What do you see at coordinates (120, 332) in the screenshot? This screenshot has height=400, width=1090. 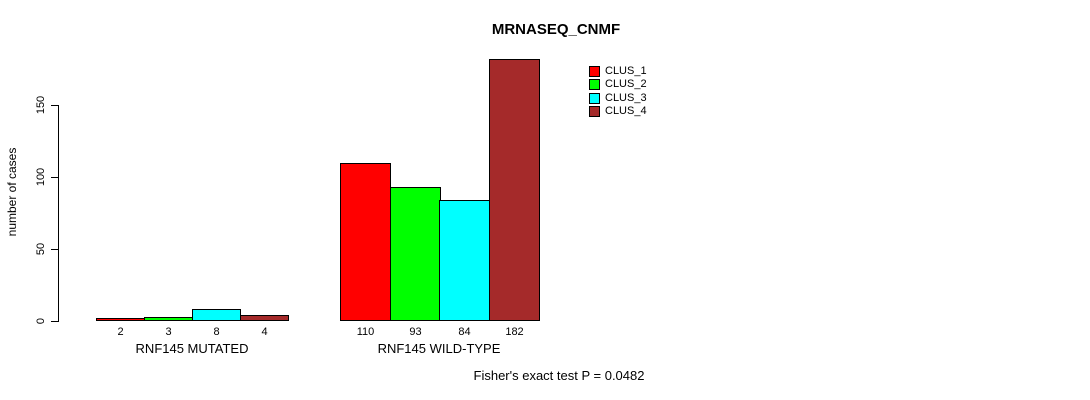 I see `bar-value-label: 2` at bounding box center [120, 332].